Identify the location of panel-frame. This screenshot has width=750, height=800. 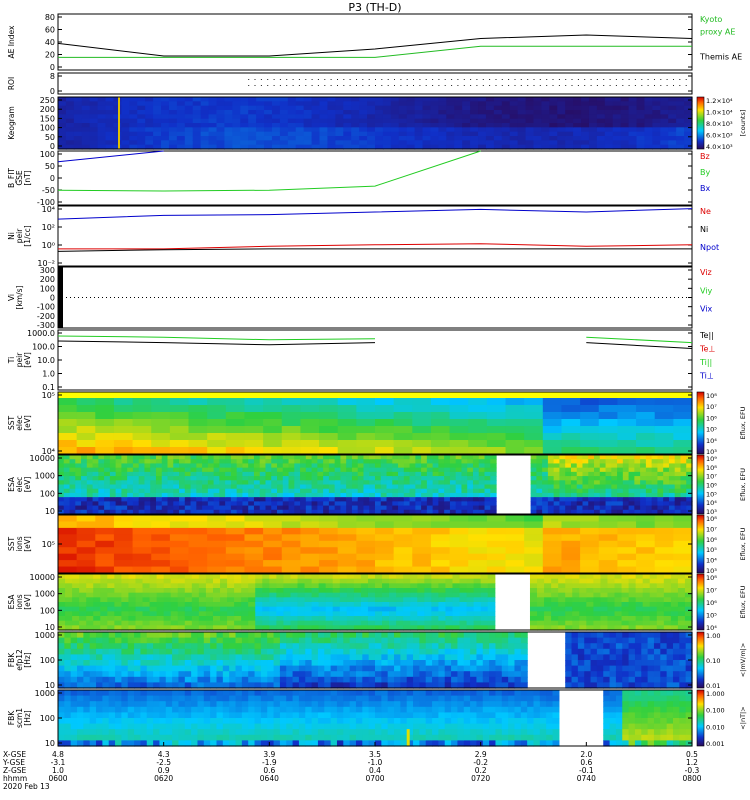
(375, 178).